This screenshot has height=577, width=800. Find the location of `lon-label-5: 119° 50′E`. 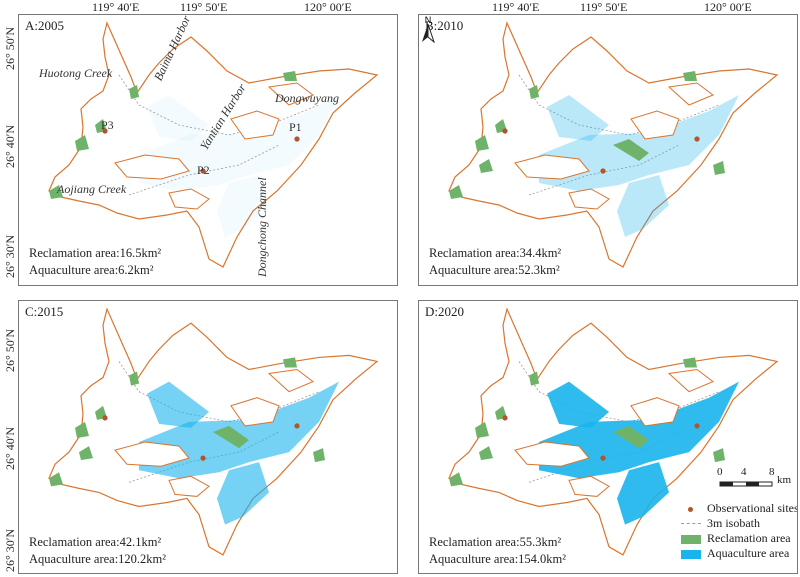

lon-label-5: 119° 50′E is located at coordinates (604, 7).